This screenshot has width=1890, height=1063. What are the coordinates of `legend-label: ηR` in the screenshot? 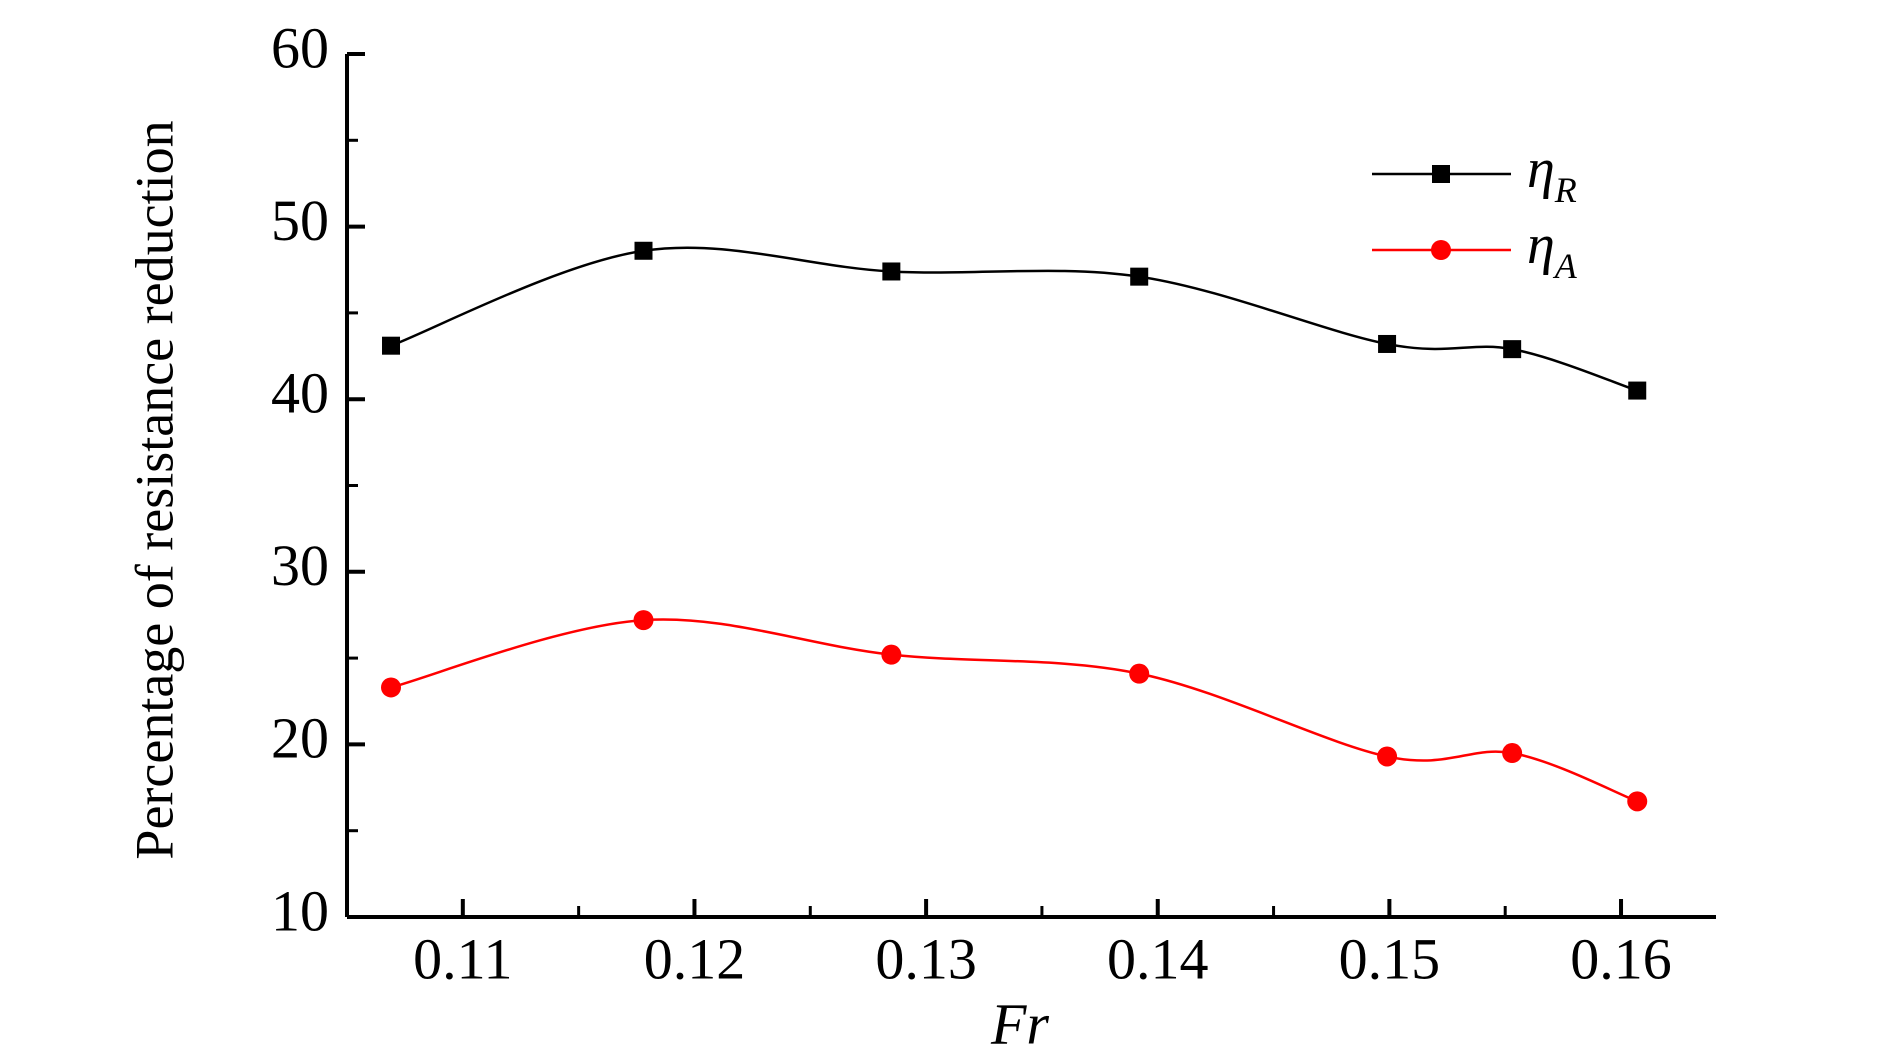 It's located at (1552, 174).